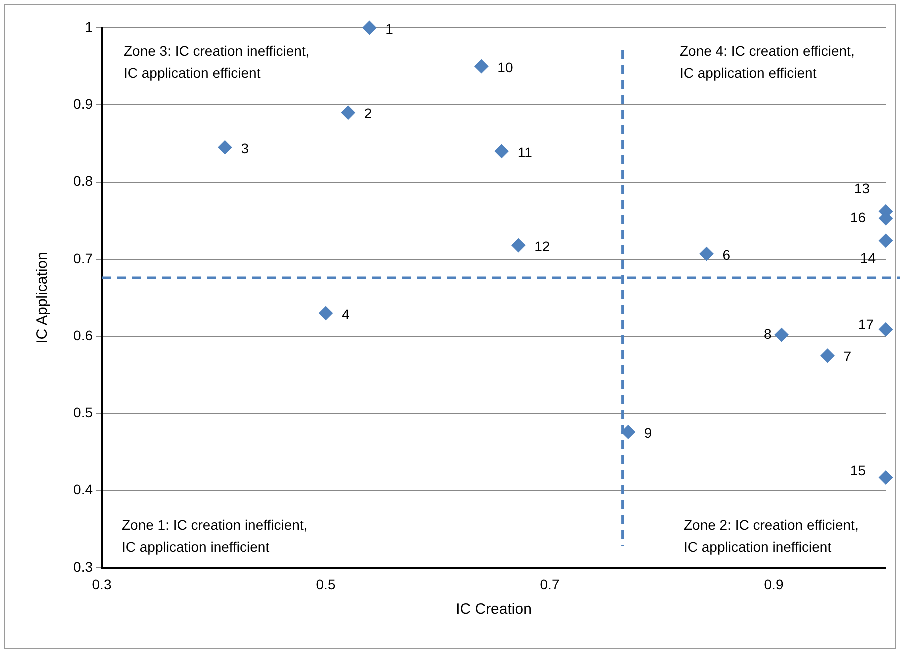 Image resolution: width=902 pixels, height=655 pixels. What do you see at coordinates (550, 584) in the screenshot?
I see `x-tick-label: 0.7` at bounding box center [550, 584].